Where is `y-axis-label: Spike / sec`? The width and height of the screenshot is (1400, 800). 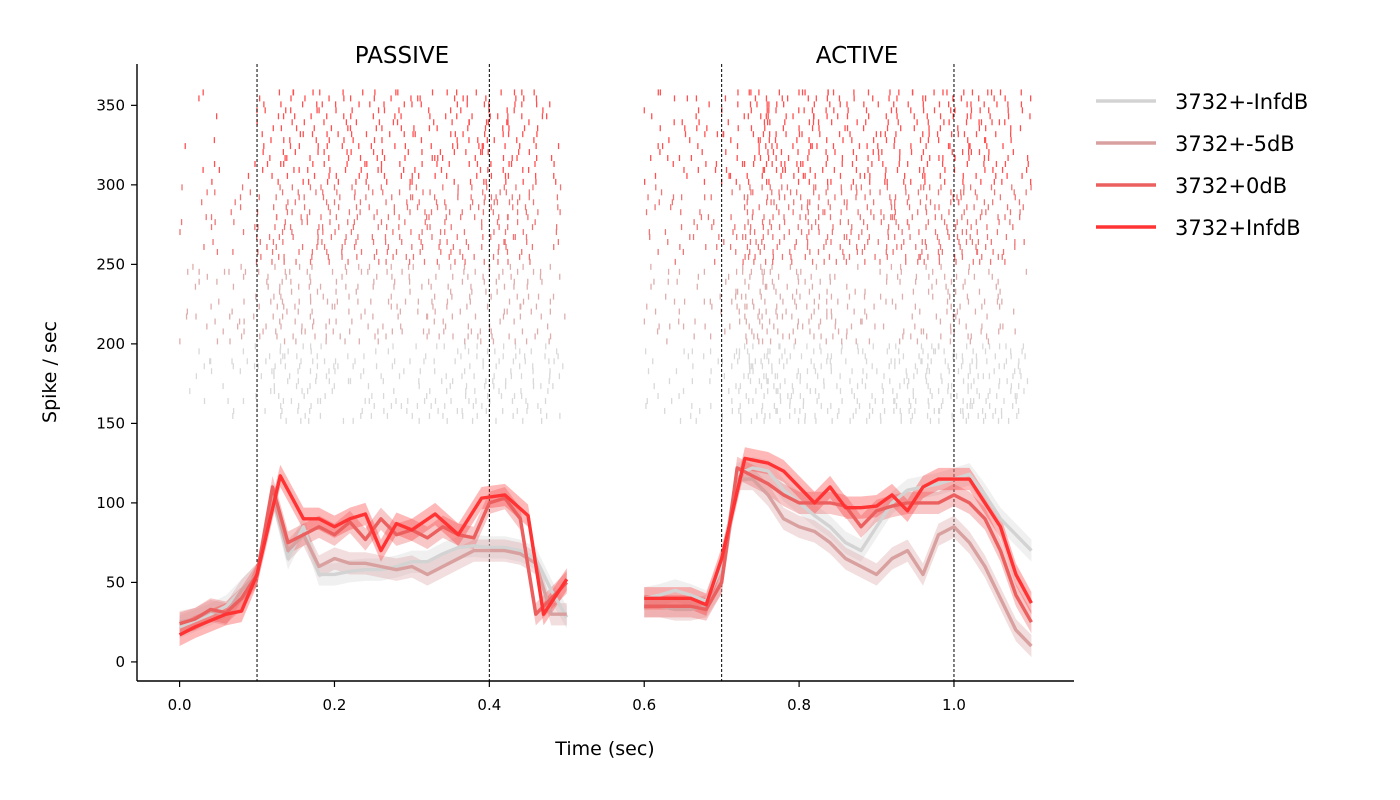 y-axis-label: Spike / sec is located at coordinates (50, 372).